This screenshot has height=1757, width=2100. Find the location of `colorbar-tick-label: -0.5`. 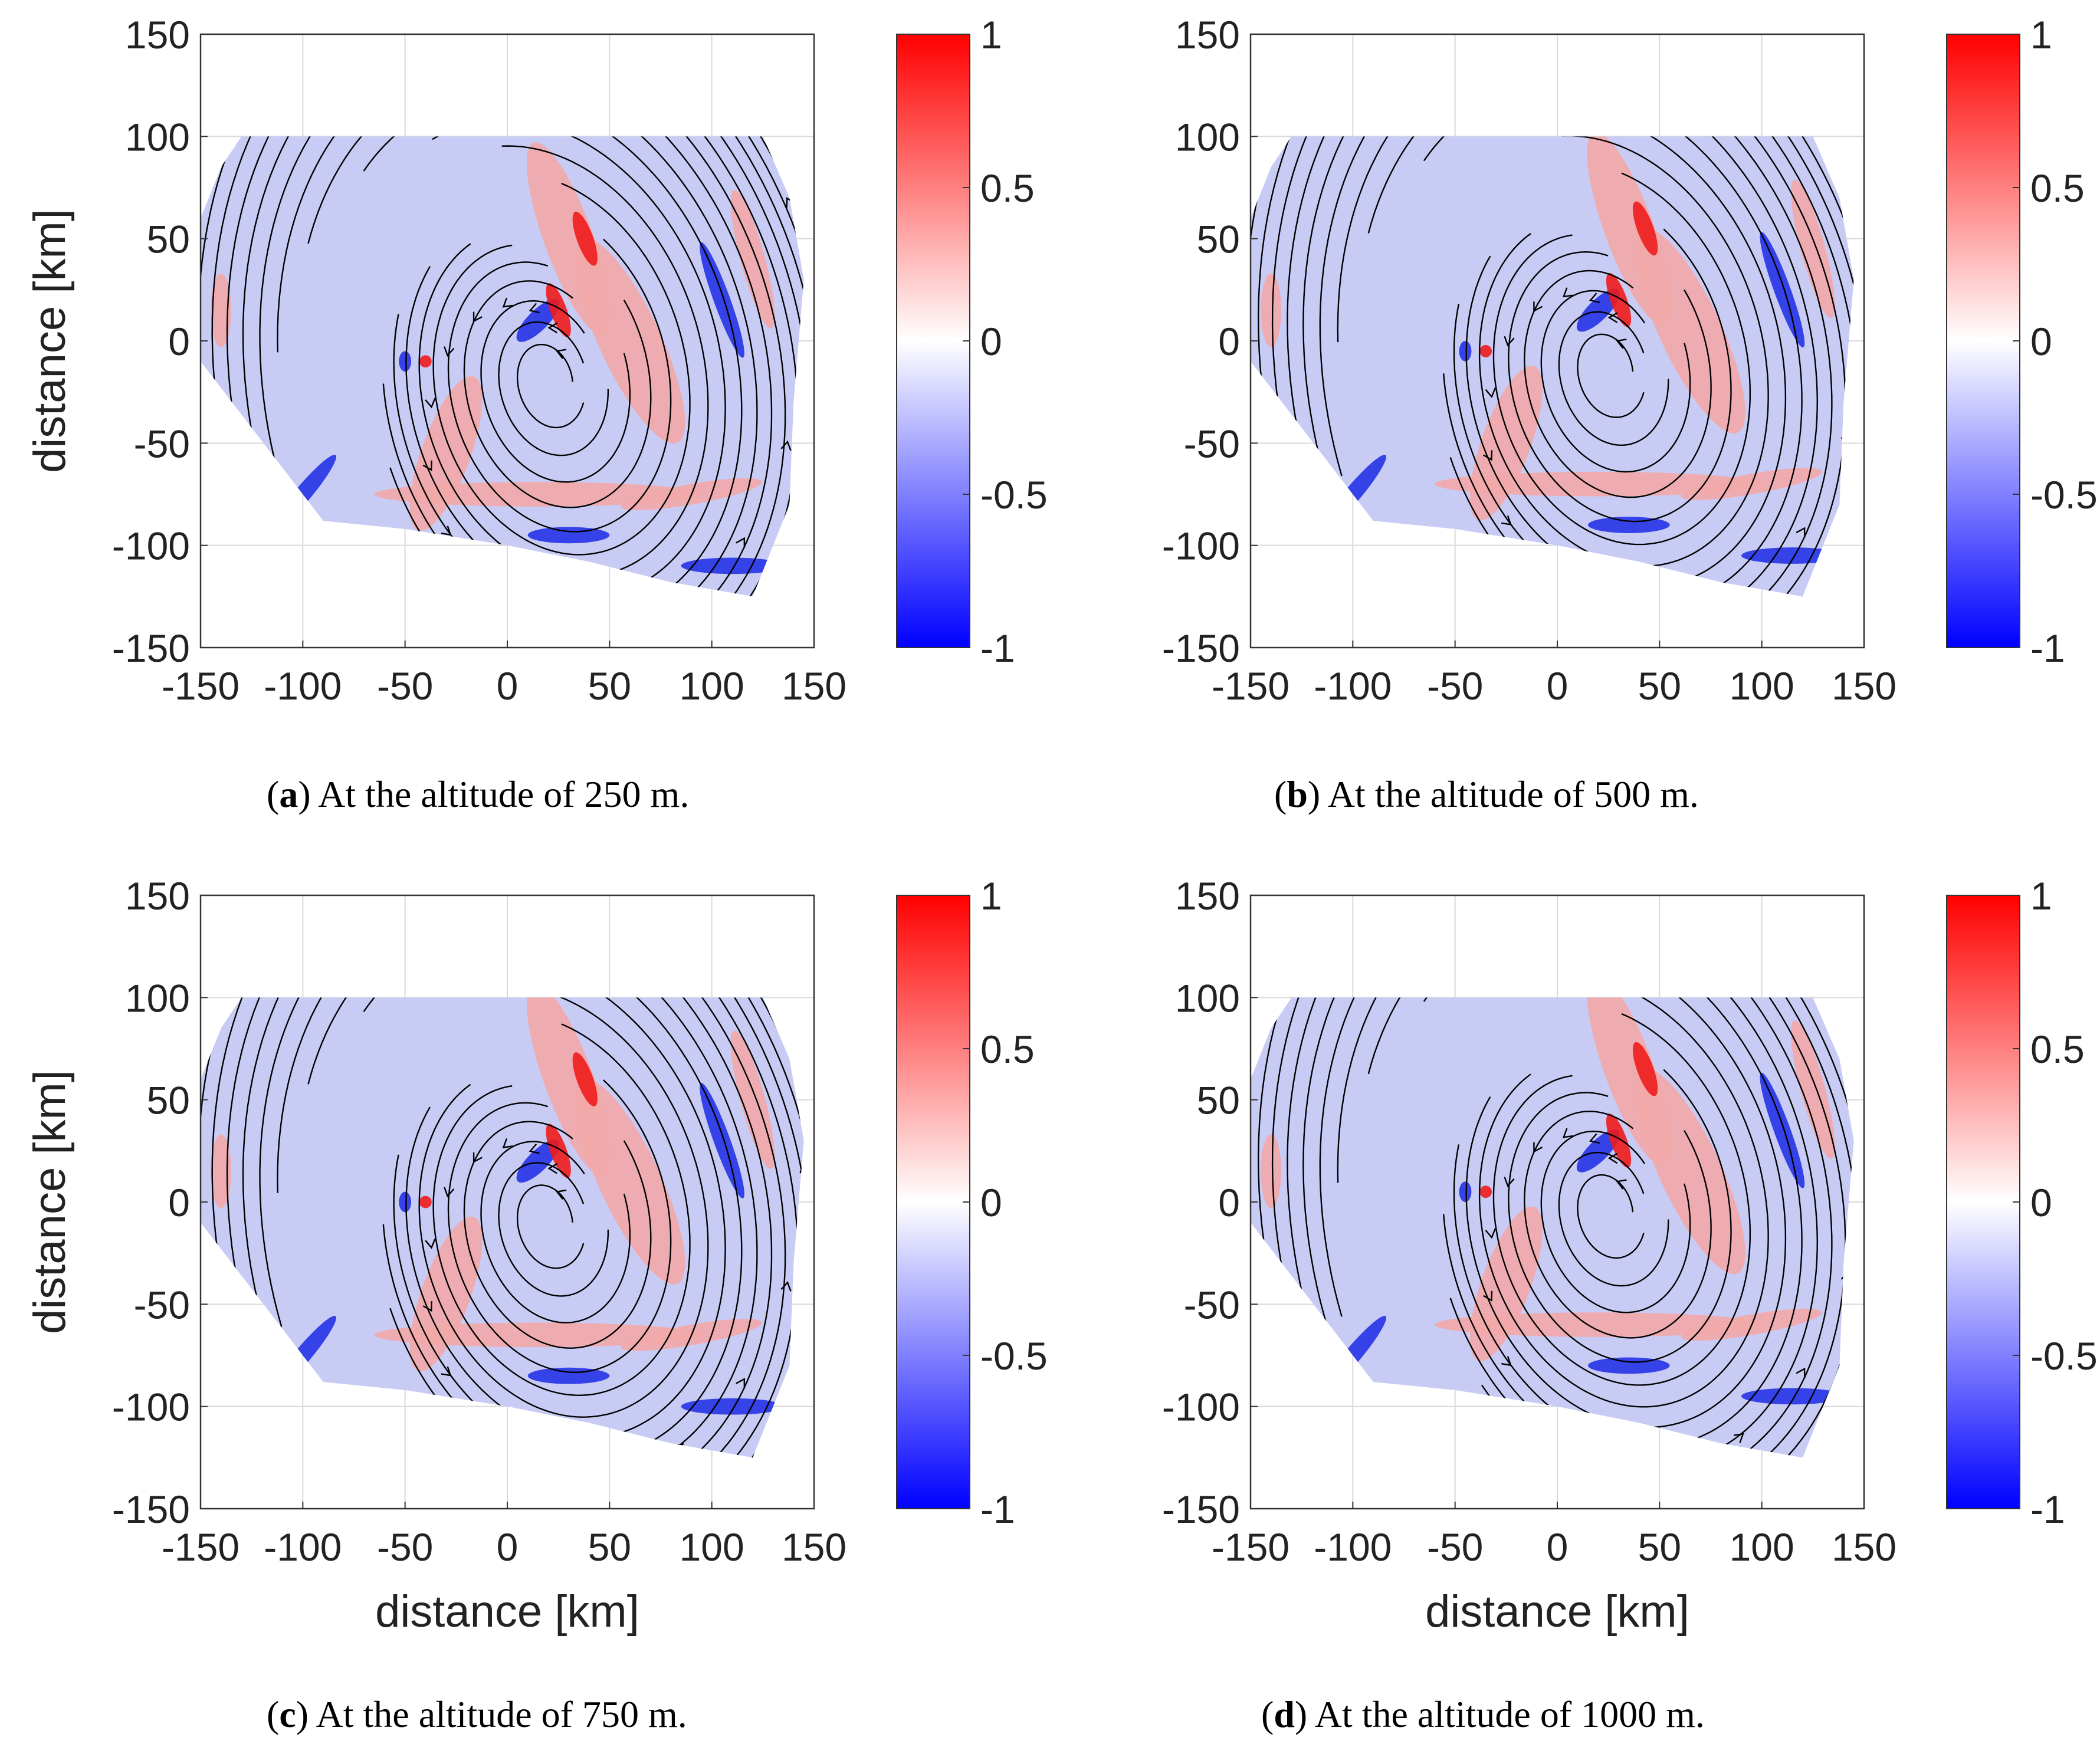

colorbar-tick-label: -0.5 is located at coordinates (1014, 1356).